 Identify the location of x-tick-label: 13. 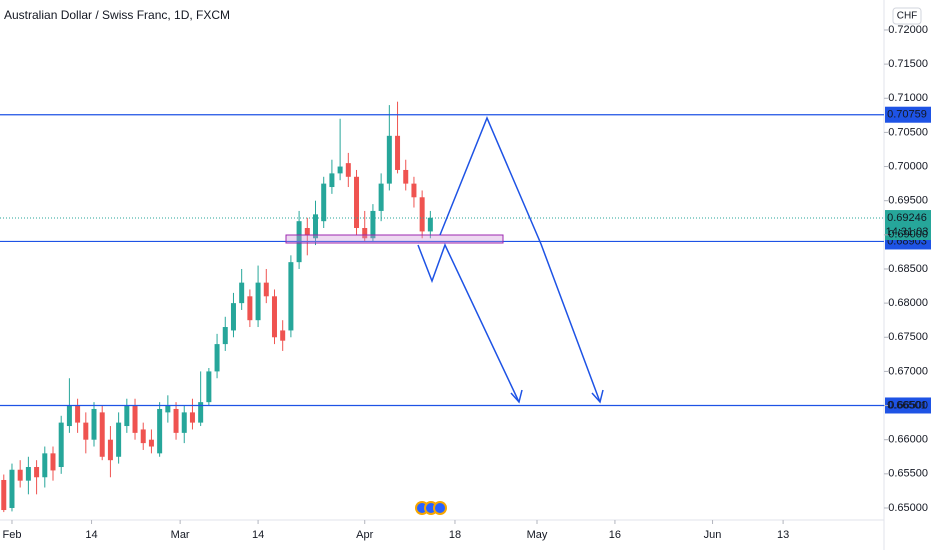
(783, 535).